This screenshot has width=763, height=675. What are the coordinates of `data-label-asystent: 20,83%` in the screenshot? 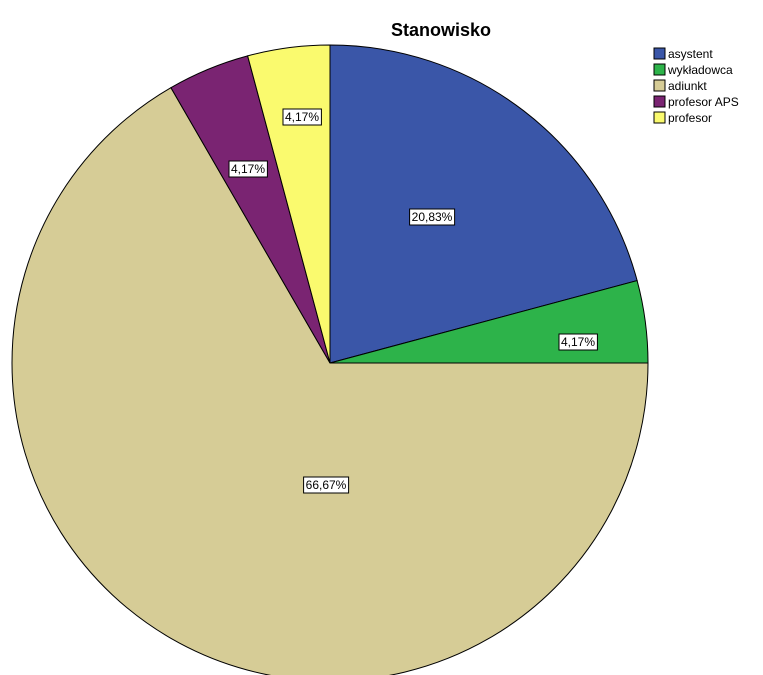 It's located at (432, 217).